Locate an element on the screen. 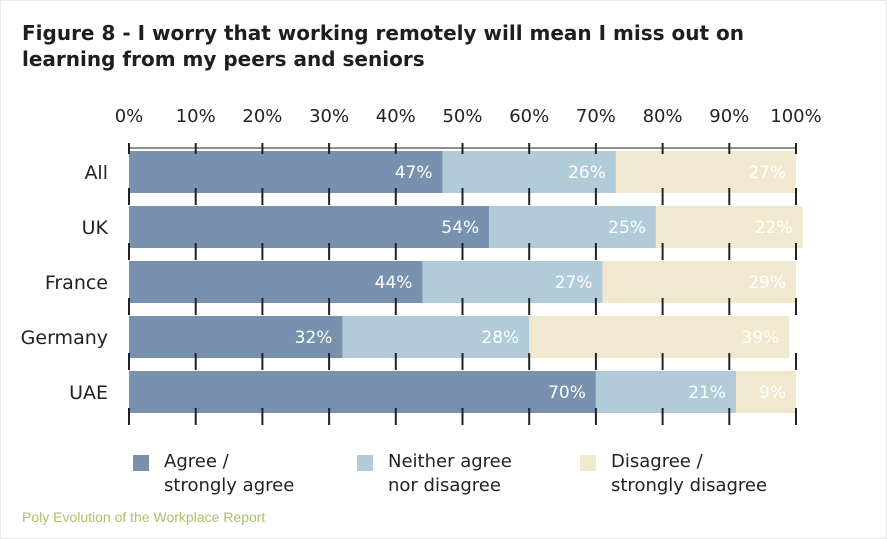 The width and height of the screenshot is (887, 539). data-label: 9% is located at coordinates (772, 393).